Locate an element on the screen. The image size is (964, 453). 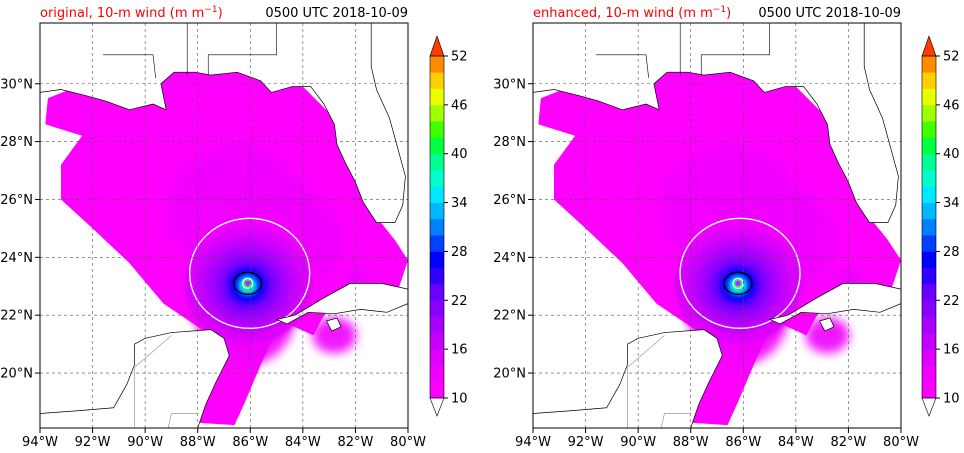
colorbar-original: 10 16 22 28 34 40 46 52 is located at coordinates (448, 226).